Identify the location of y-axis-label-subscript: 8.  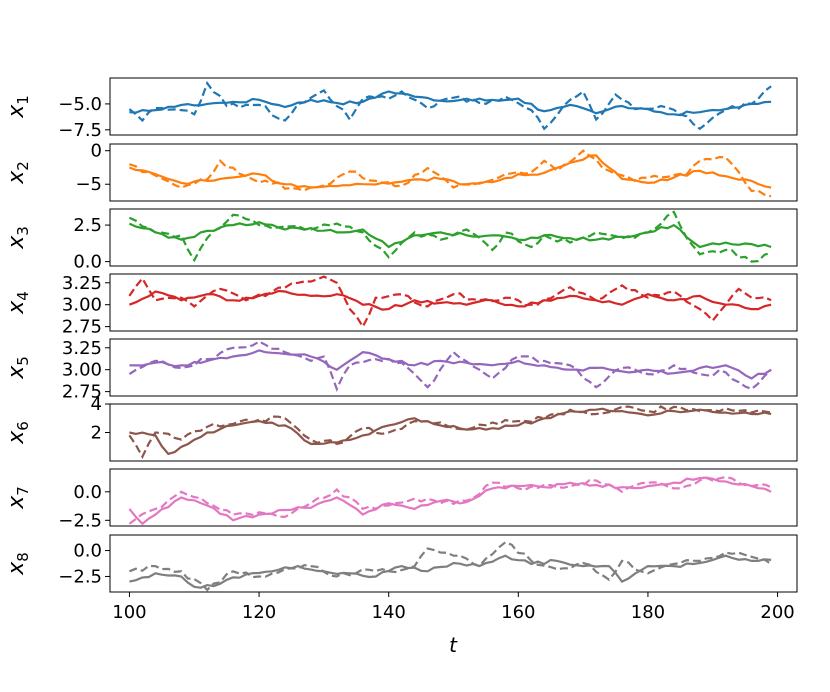
(23, 557).